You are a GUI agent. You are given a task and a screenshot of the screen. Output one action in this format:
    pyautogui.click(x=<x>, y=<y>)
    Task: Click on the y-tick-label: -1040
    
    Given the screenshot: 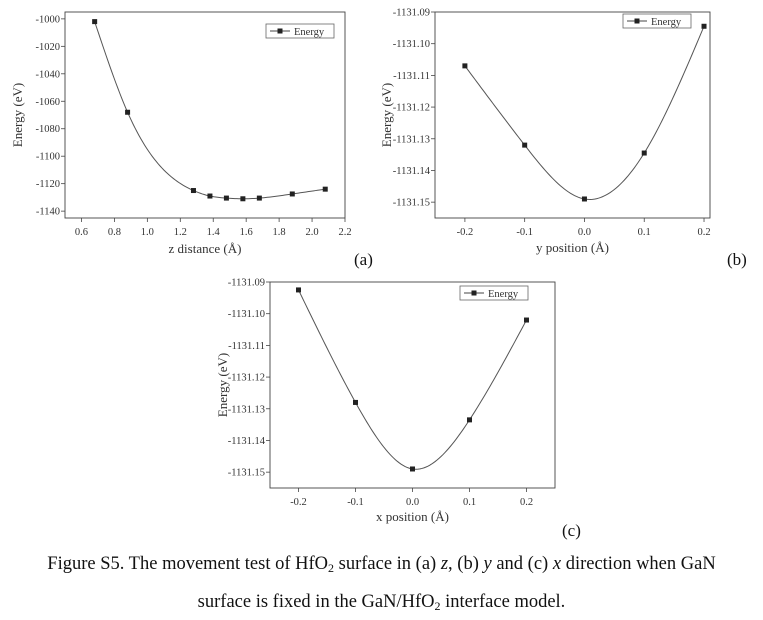 What is the action you would take?
    pyautogui.click(x=48, y=74)
    